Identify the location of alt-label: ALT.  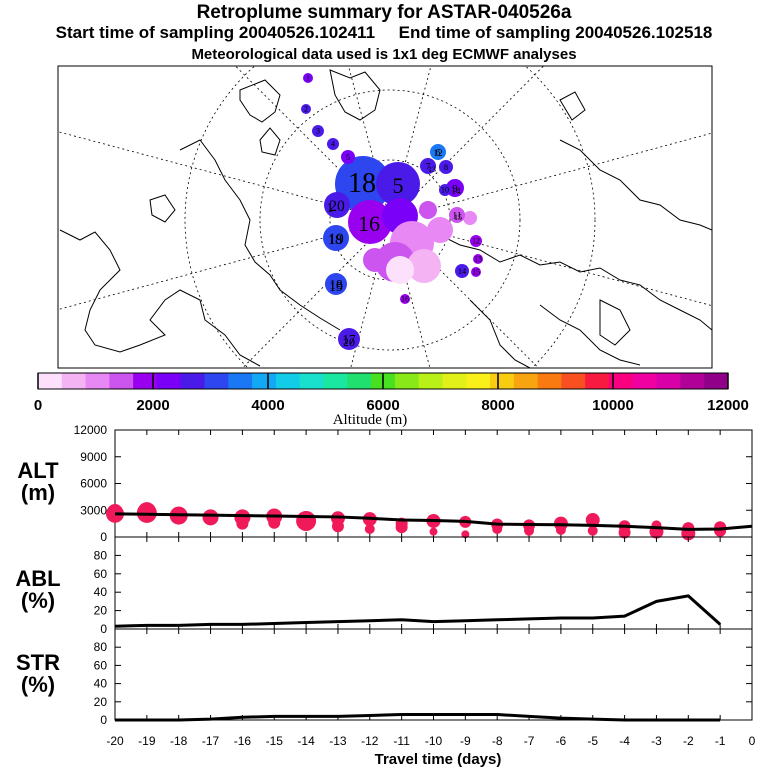
(38, 470).